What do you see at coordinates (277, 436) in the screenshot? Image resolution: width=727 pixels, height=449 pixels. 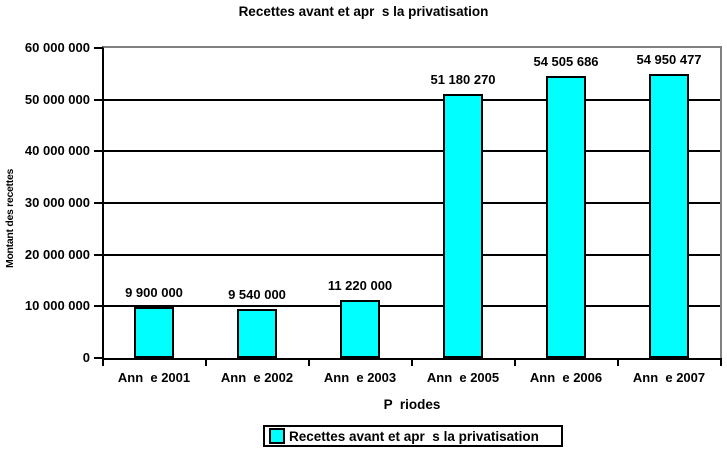 I see `legend-swatch` at bounding box center [277, 436].